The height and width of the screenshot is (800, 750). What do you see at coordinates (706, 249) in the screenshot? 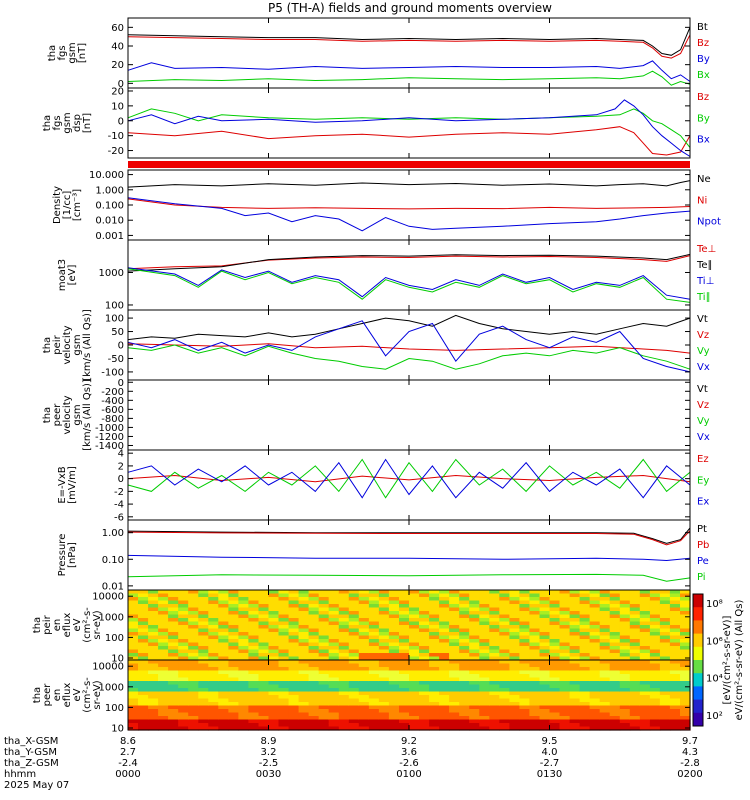
I see `legend-entry: Te⊥` at bounding box center [706, 249].